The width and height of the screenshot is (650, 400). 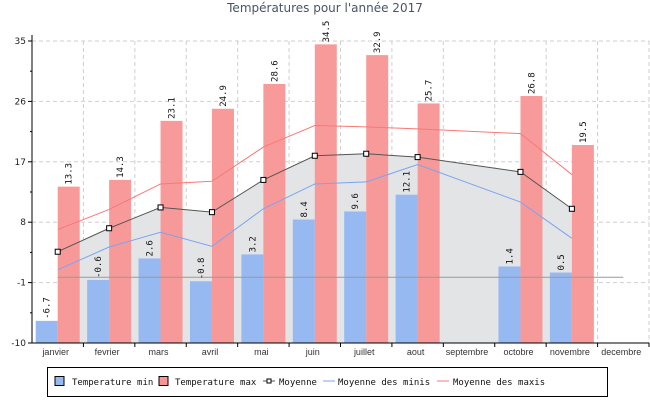 What do you see at coordinates (253, 244) in the screenshot?
I see `min-value-label: 3.2` at bounding box center [253, 244].